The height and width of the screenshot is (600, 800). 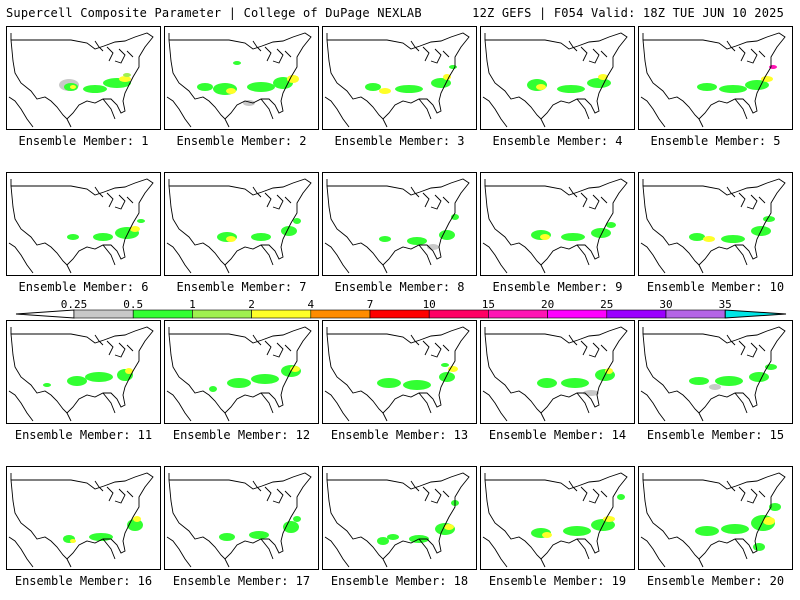 What do you see at coordinates (133, 304) in the screenshot?
I see `legend-tick-label: 0.5` at bounding box center [133, 304].